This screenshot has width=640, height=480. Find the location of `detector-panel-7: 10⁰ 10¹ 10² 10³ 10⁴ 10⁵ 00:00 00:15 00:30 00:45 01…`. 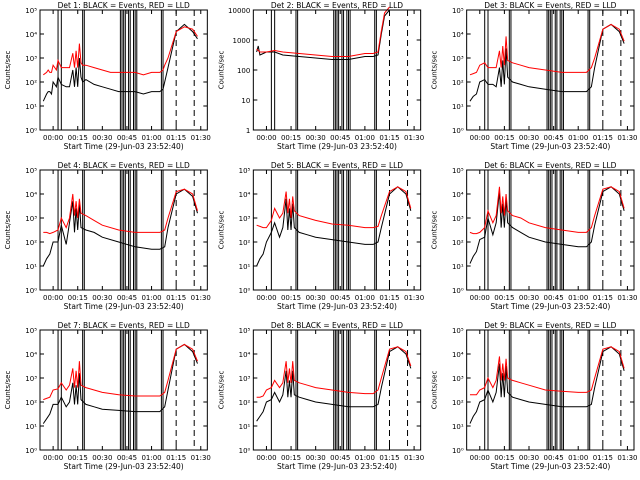

detector-panel-7: 10⁰ 10¹ 10² 10³ 10⁴ 10⁵ 00:00 00:15 00:30 00:45 01… is located at coordinates (107, 396).